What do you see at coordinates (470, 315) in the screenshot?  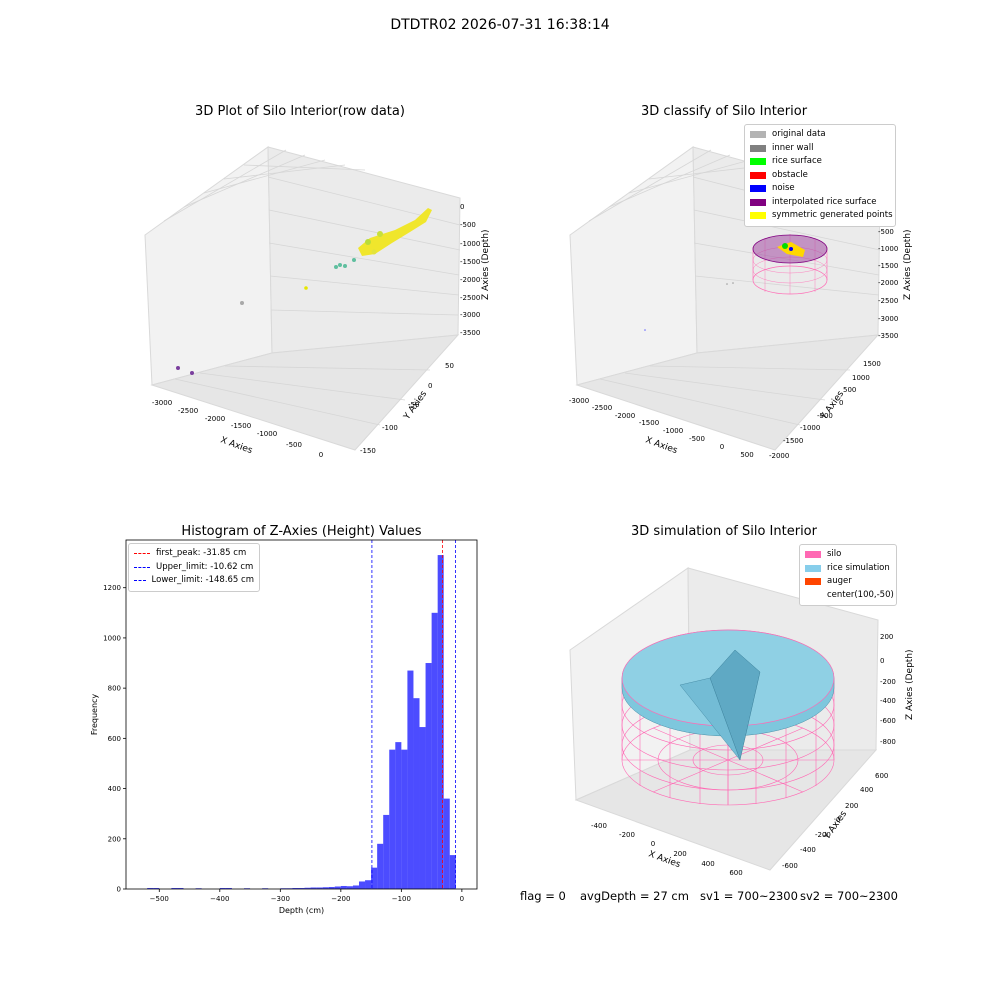 I see `z-tick: -3000` at bounding box center [470, 315].